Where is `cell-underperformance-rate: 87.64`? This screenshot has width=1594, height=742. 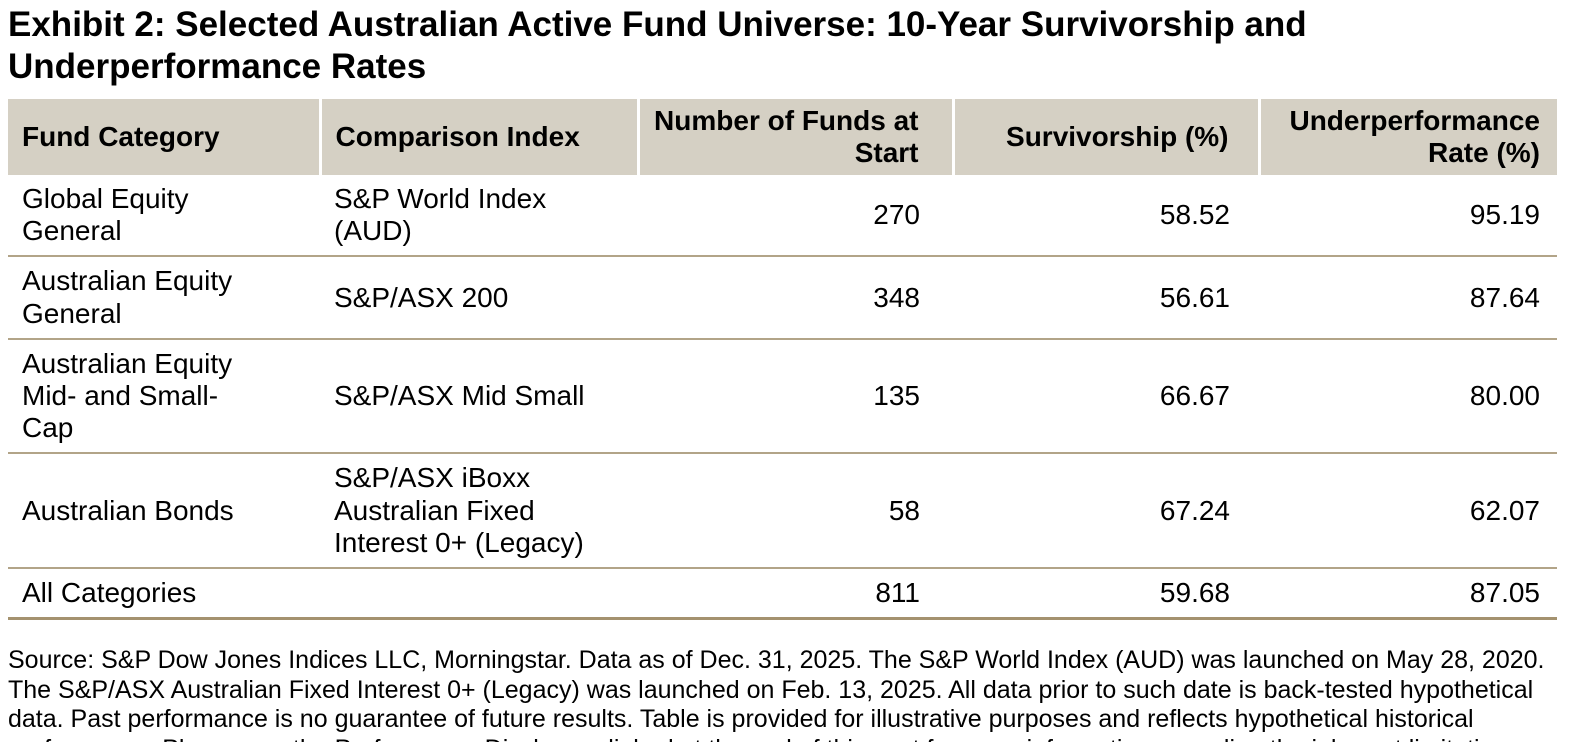
cell-underperformance-rate: 87.64 is located at coordinates (1408, 297).